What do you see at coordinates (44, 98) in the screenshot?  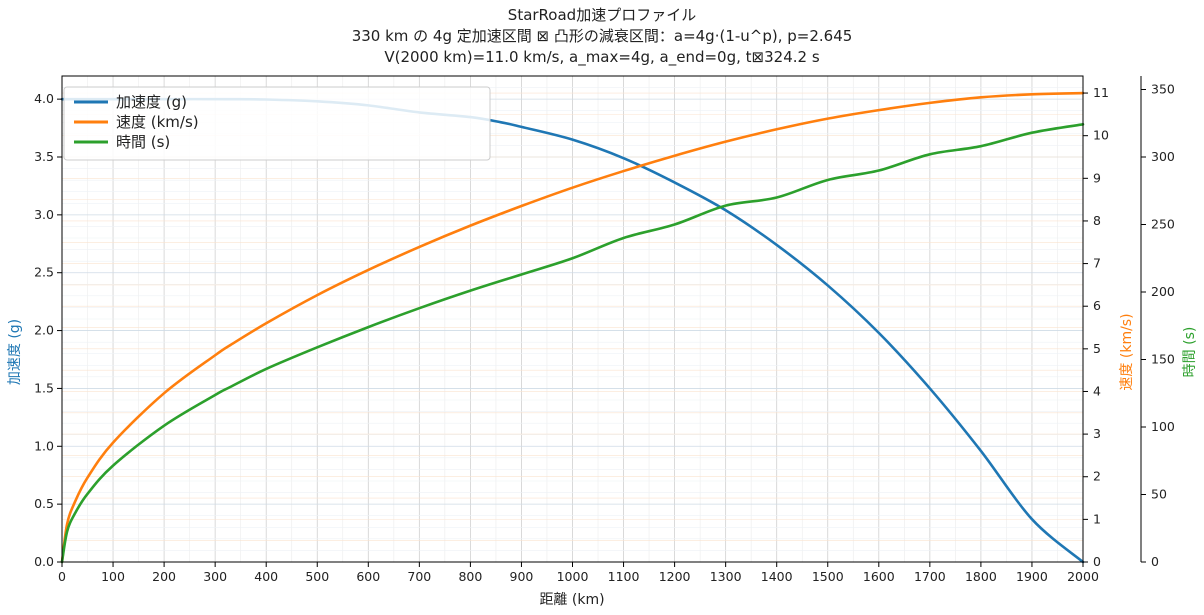 I see `left-tick-label: 4.0` at bounding box center [44, 98].